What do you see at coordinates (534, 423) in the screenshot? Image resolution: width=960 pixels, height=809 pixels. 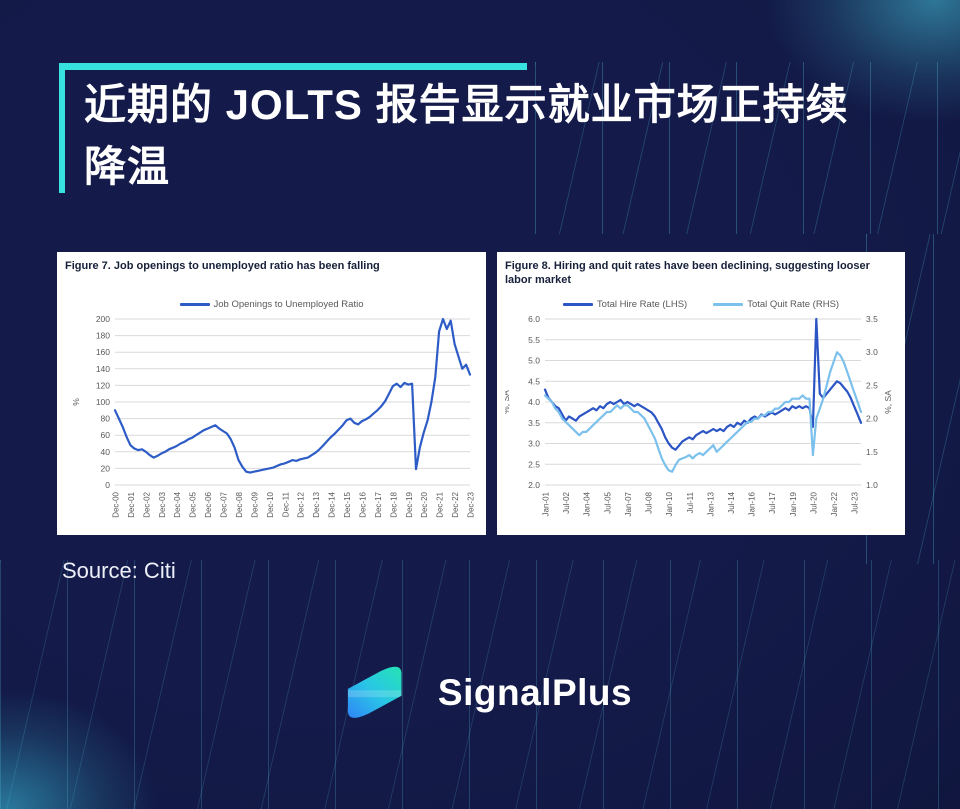 I see `y-axis-tick-label: 3.5` at bounding box center [534, 423].